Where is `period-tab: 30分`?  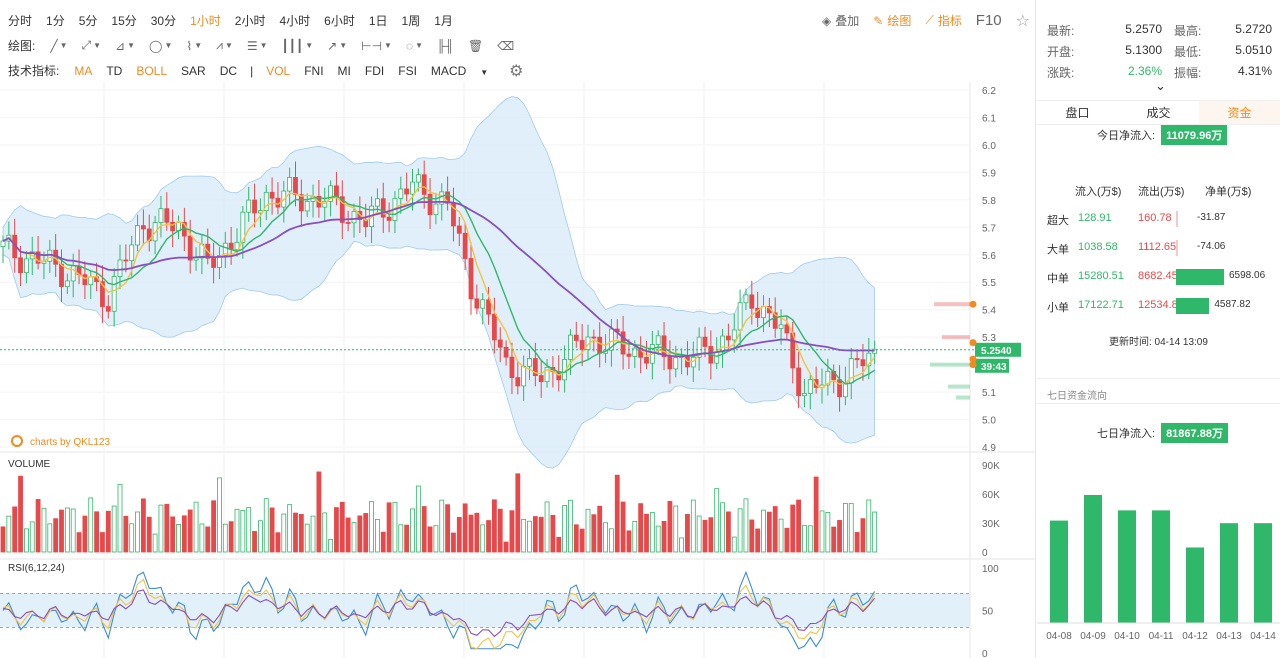
period-tab: 30分 is located at coordinates (163, 21).